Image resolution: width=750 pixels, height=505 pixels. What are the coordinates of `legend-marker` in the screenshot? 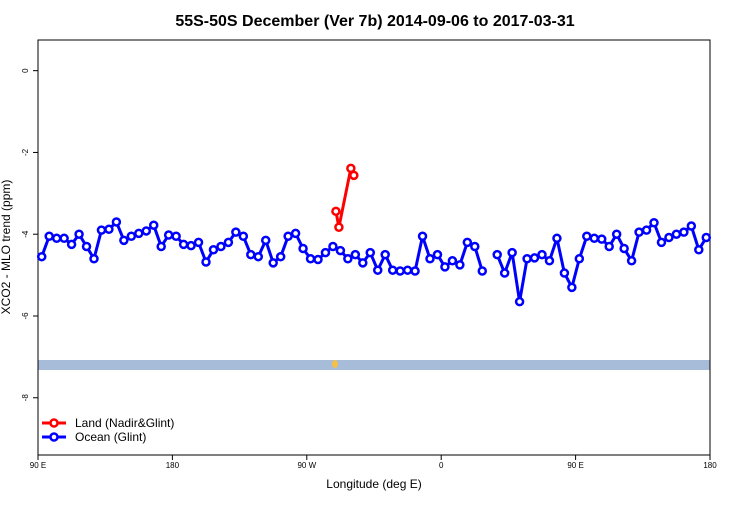 It's located at (54, 423).